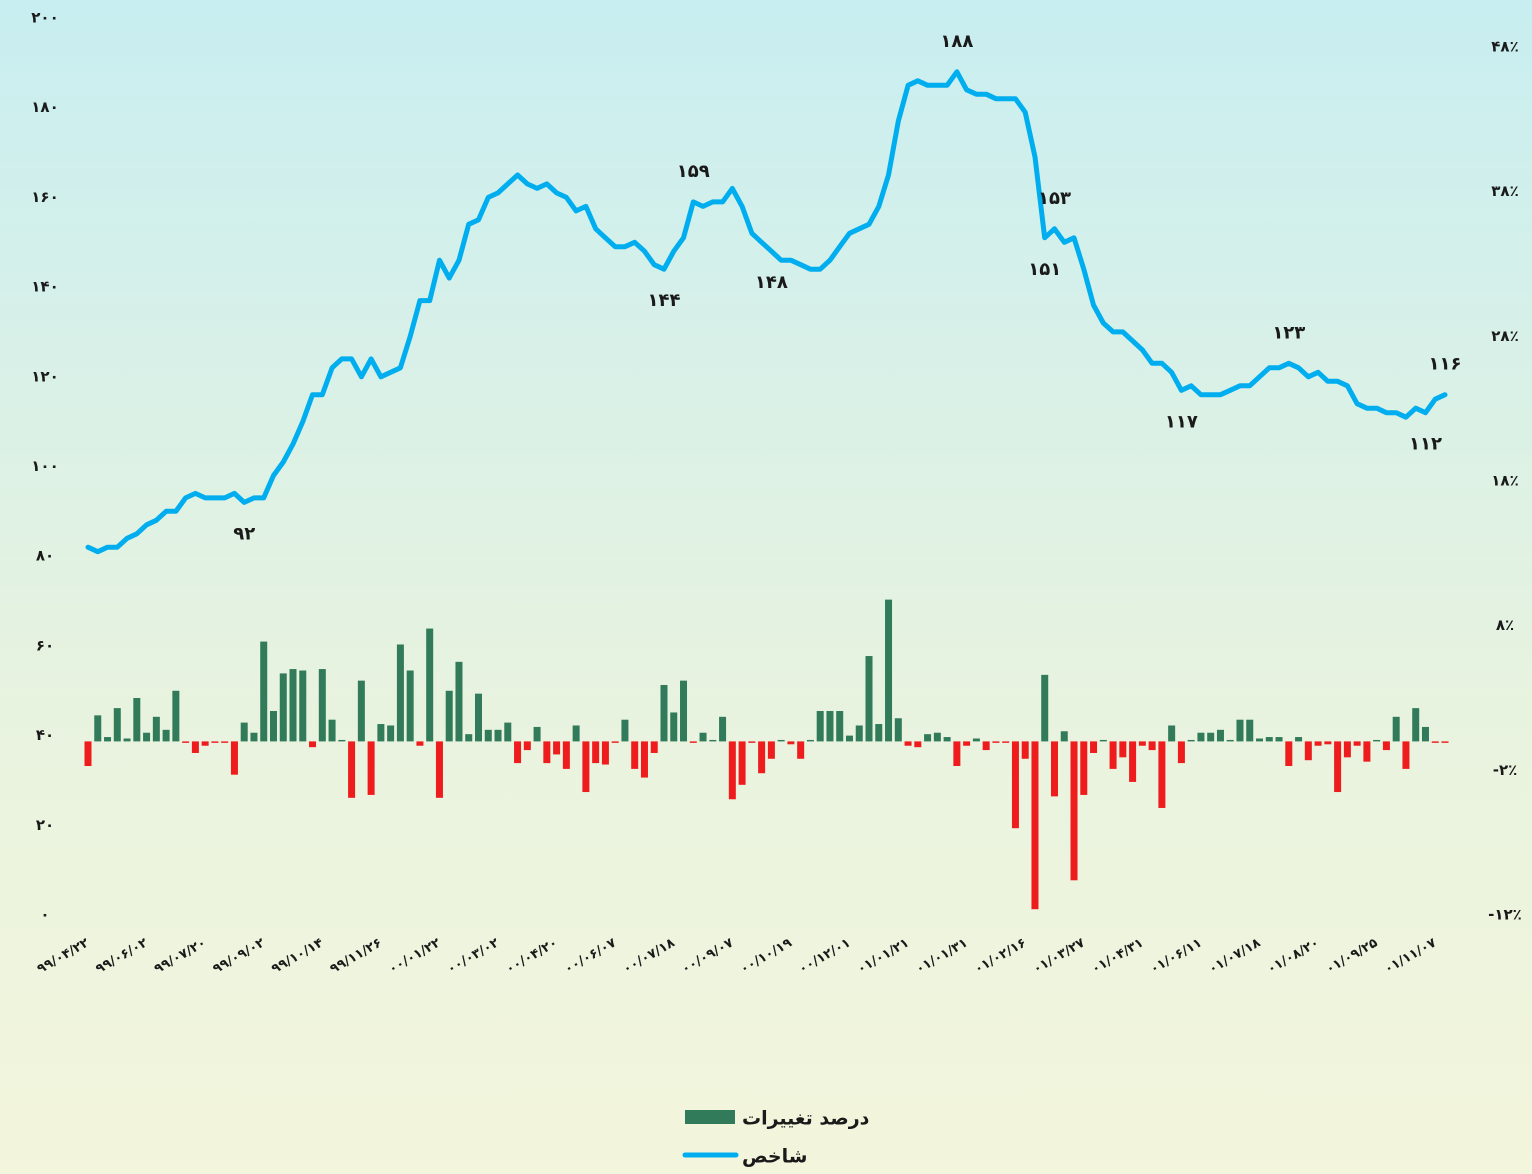 This screenshot has height=1174, width=1532. Describe the element at coordinates (45, 825) in the screenshot. I see `y-tick-label: ۲۰` at that location.